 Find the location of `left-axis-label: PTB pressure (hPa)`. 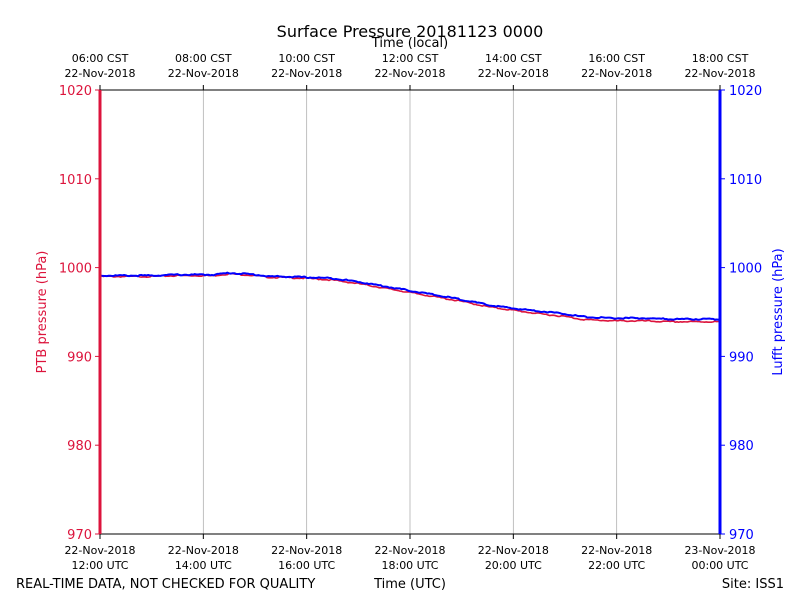

left-axis-label: PTB pressure (hPa) is located at coordinates (42, 312).